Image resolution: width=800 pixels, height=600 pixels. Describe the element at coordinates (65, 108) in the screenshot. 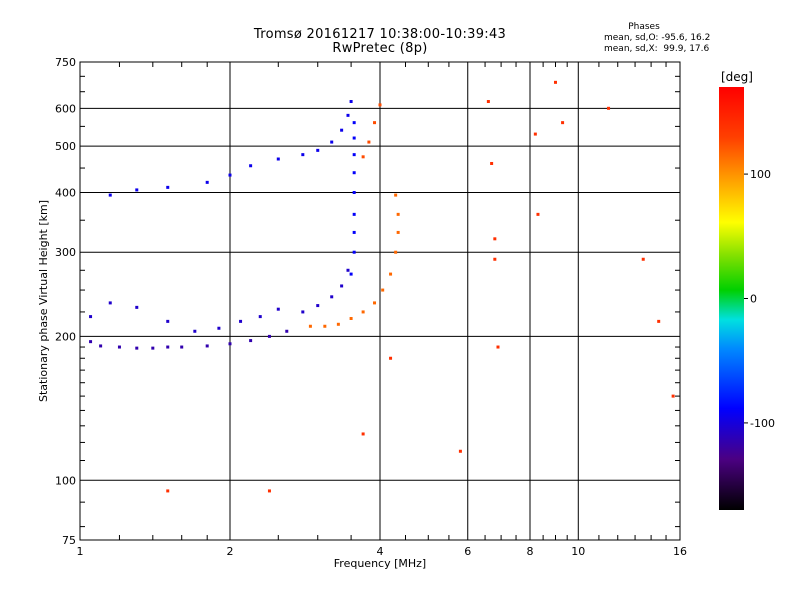

I see `y-tick-label: 600` at that location.